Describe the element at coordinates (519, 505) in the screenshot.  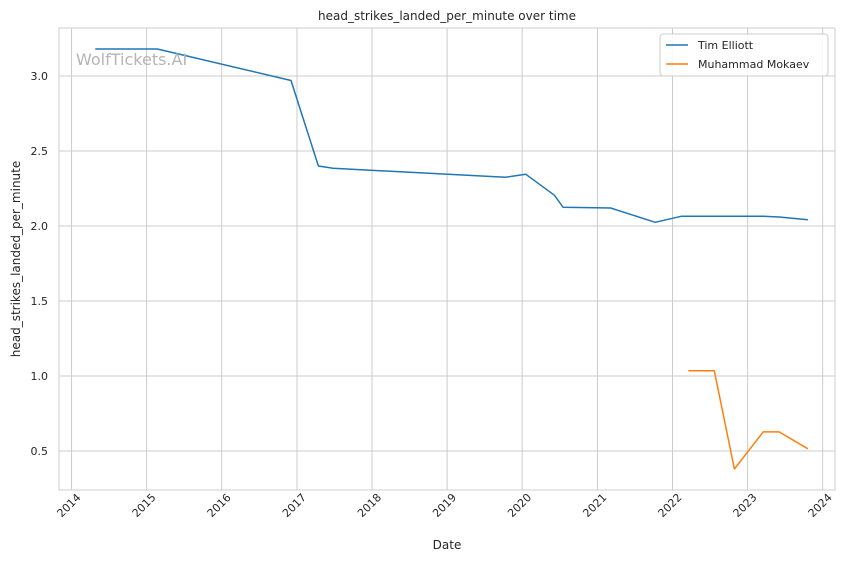
I see `x-tick-label: 2020` at that location.